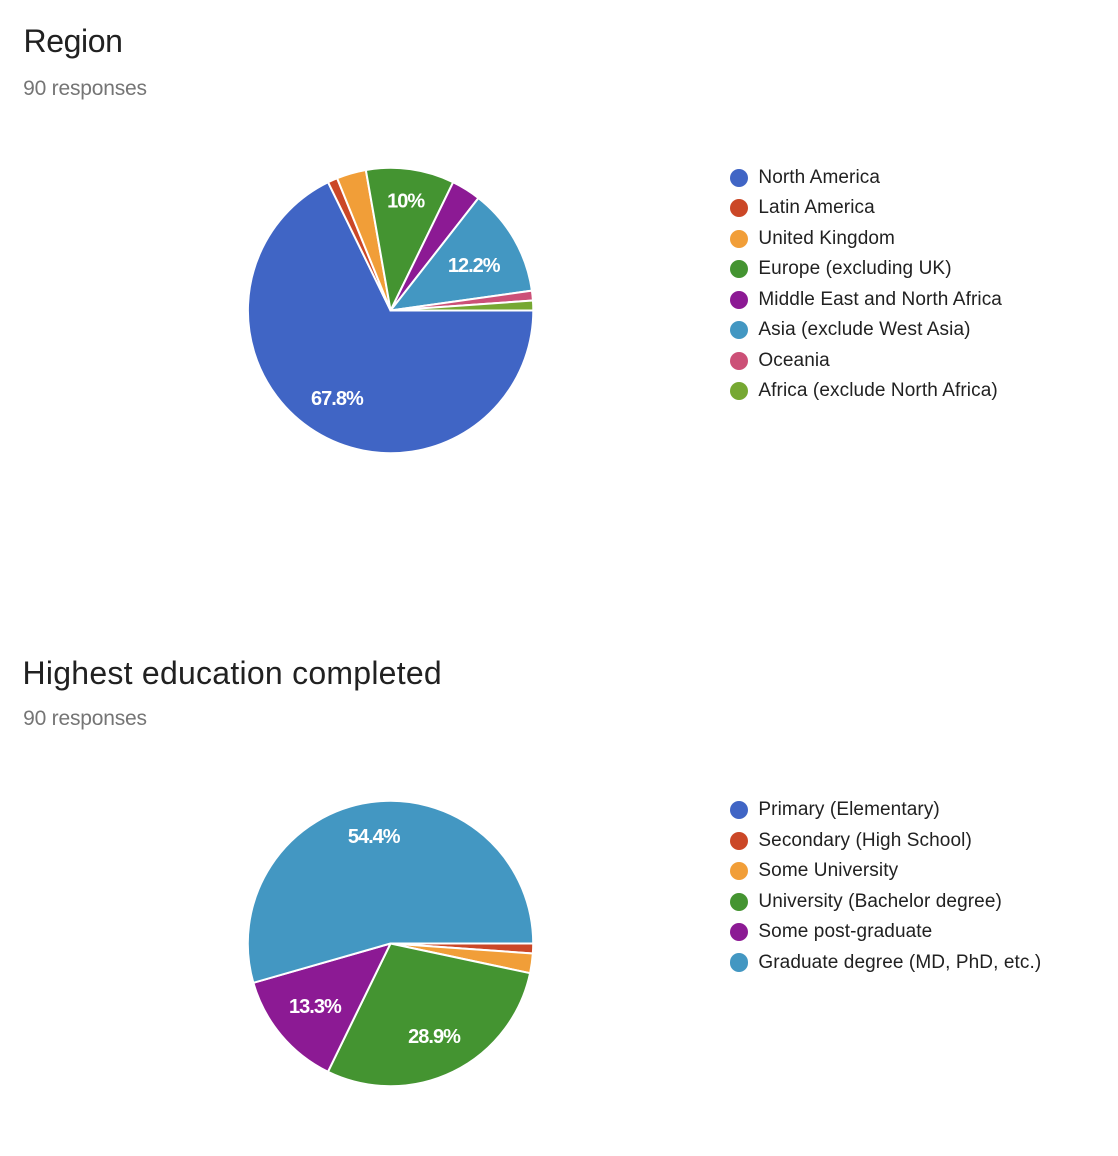  What do you see at coordinates (374, 837) in the screenshot?
I see `svg-text: 54.4%` at bounding box center [374, 837].